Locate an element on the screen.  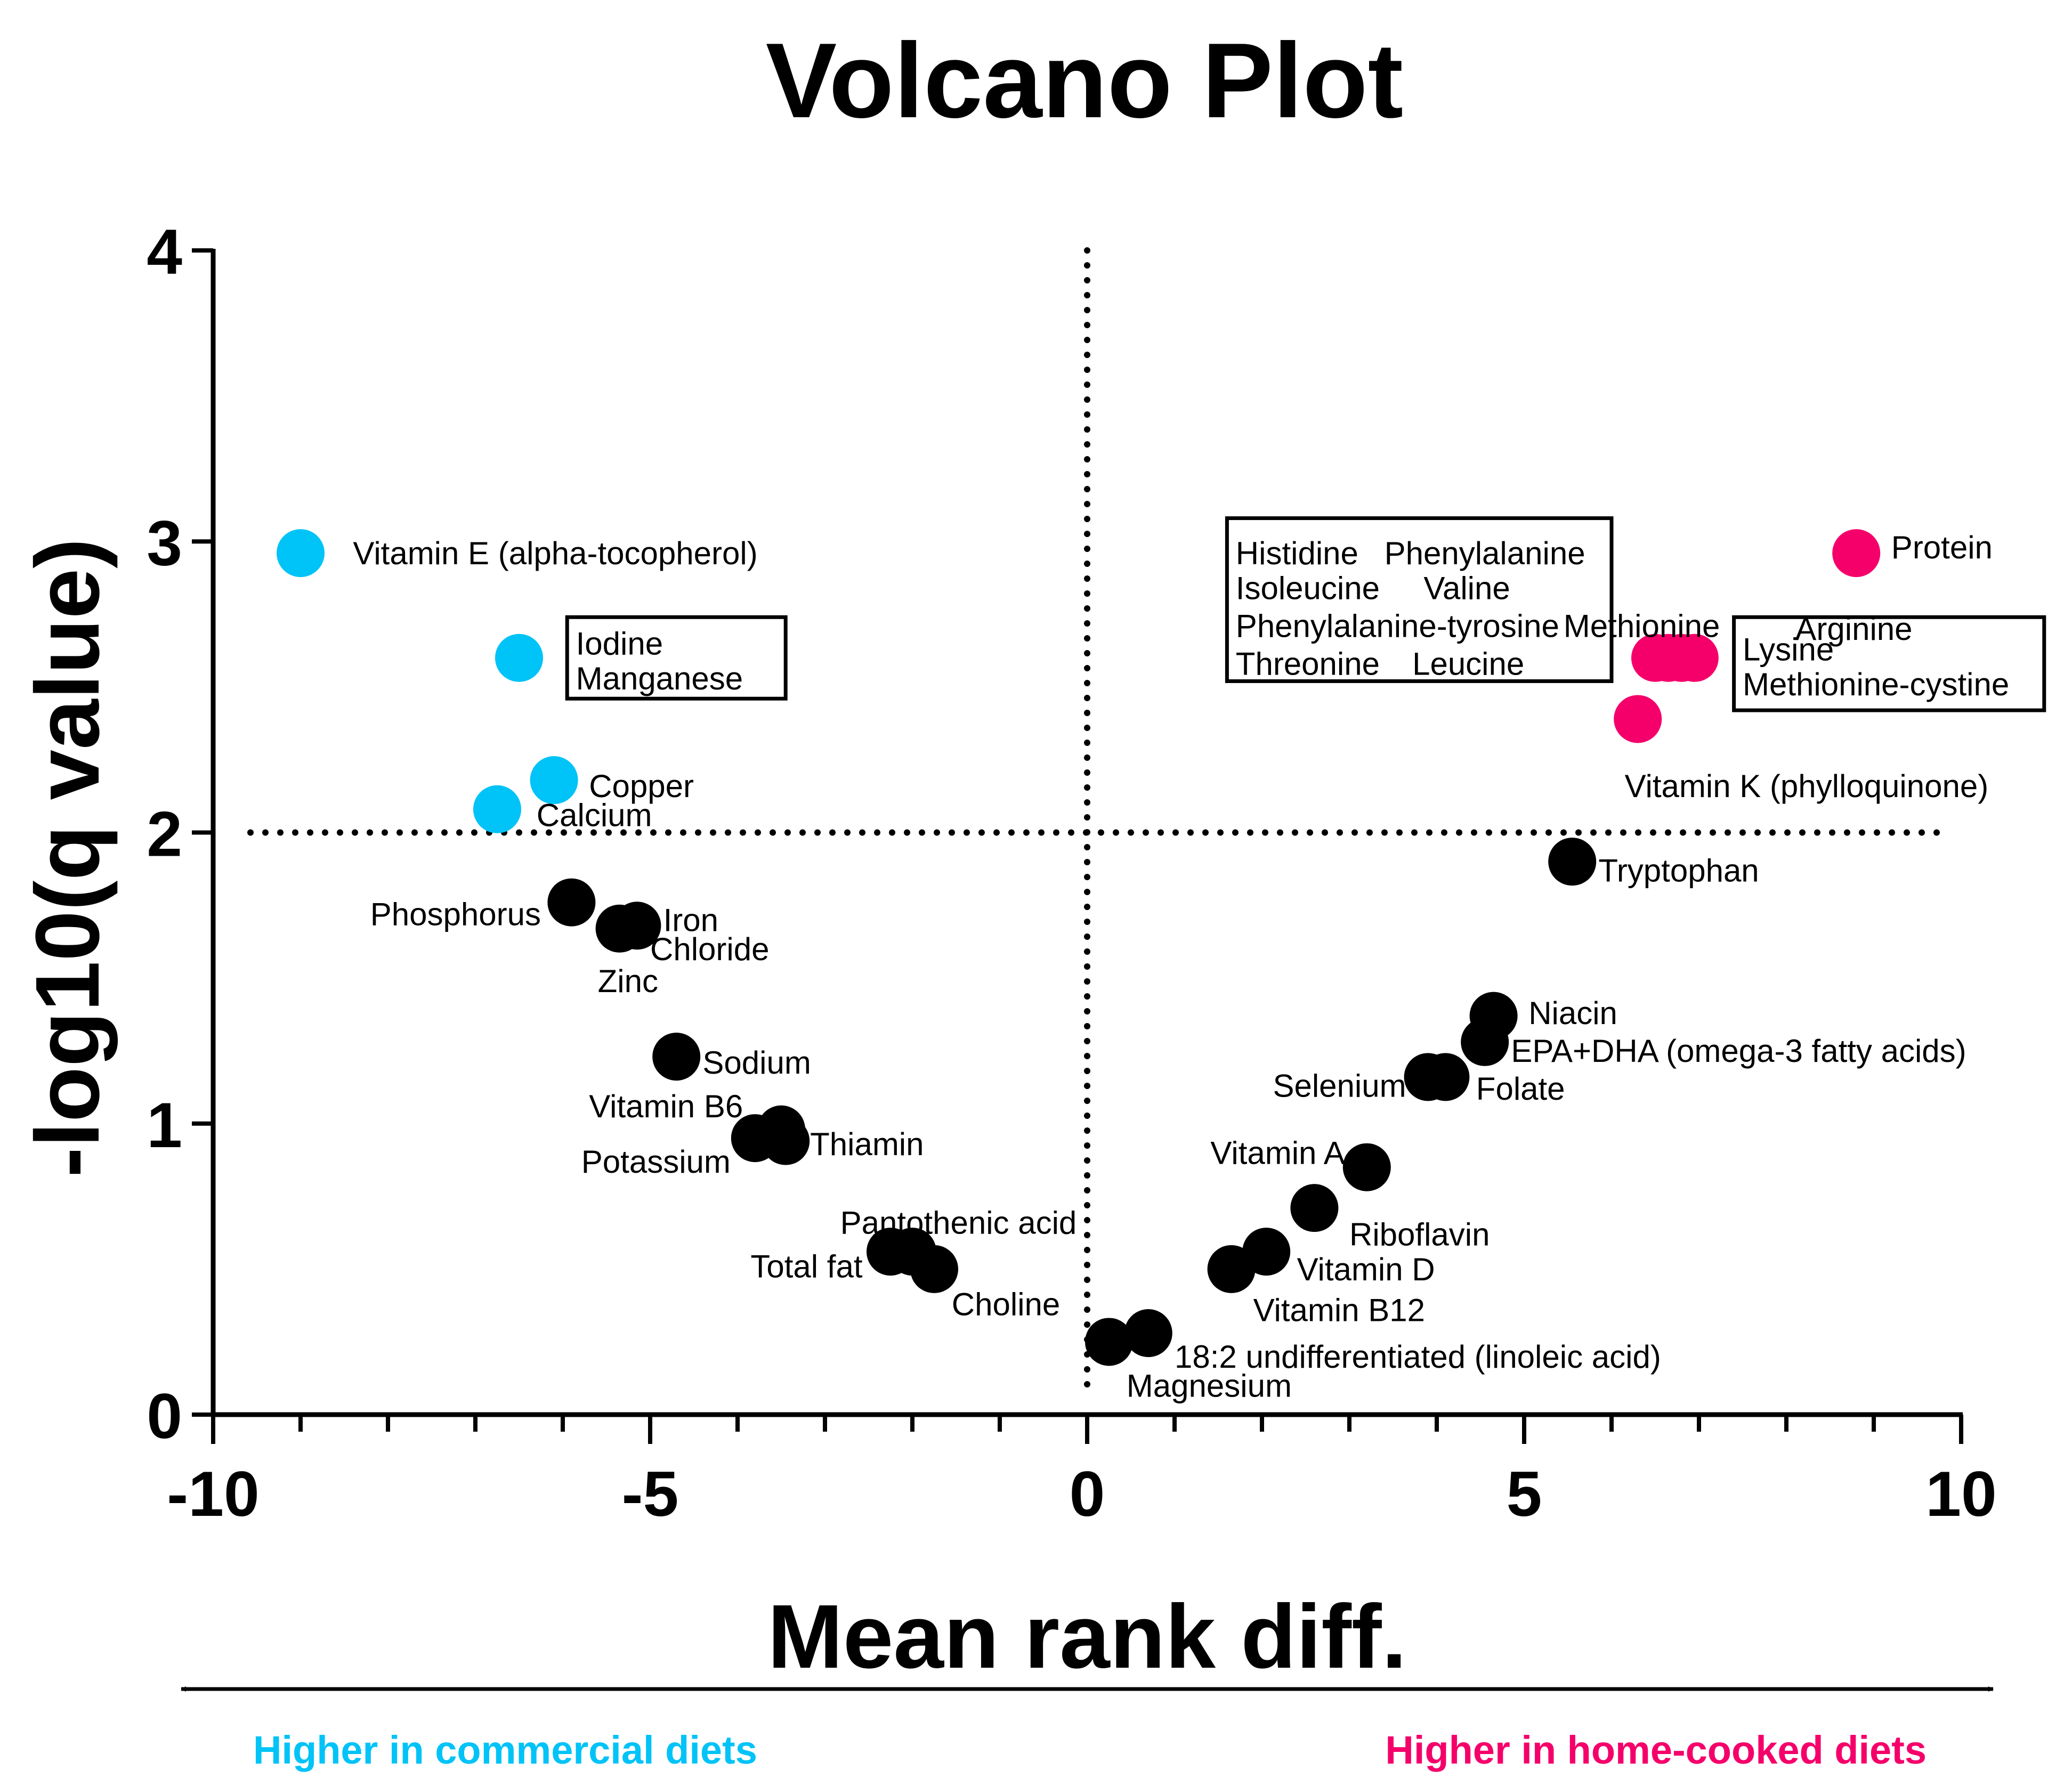
point-label: Vitamin D is located at coordinates (1366, 1270).